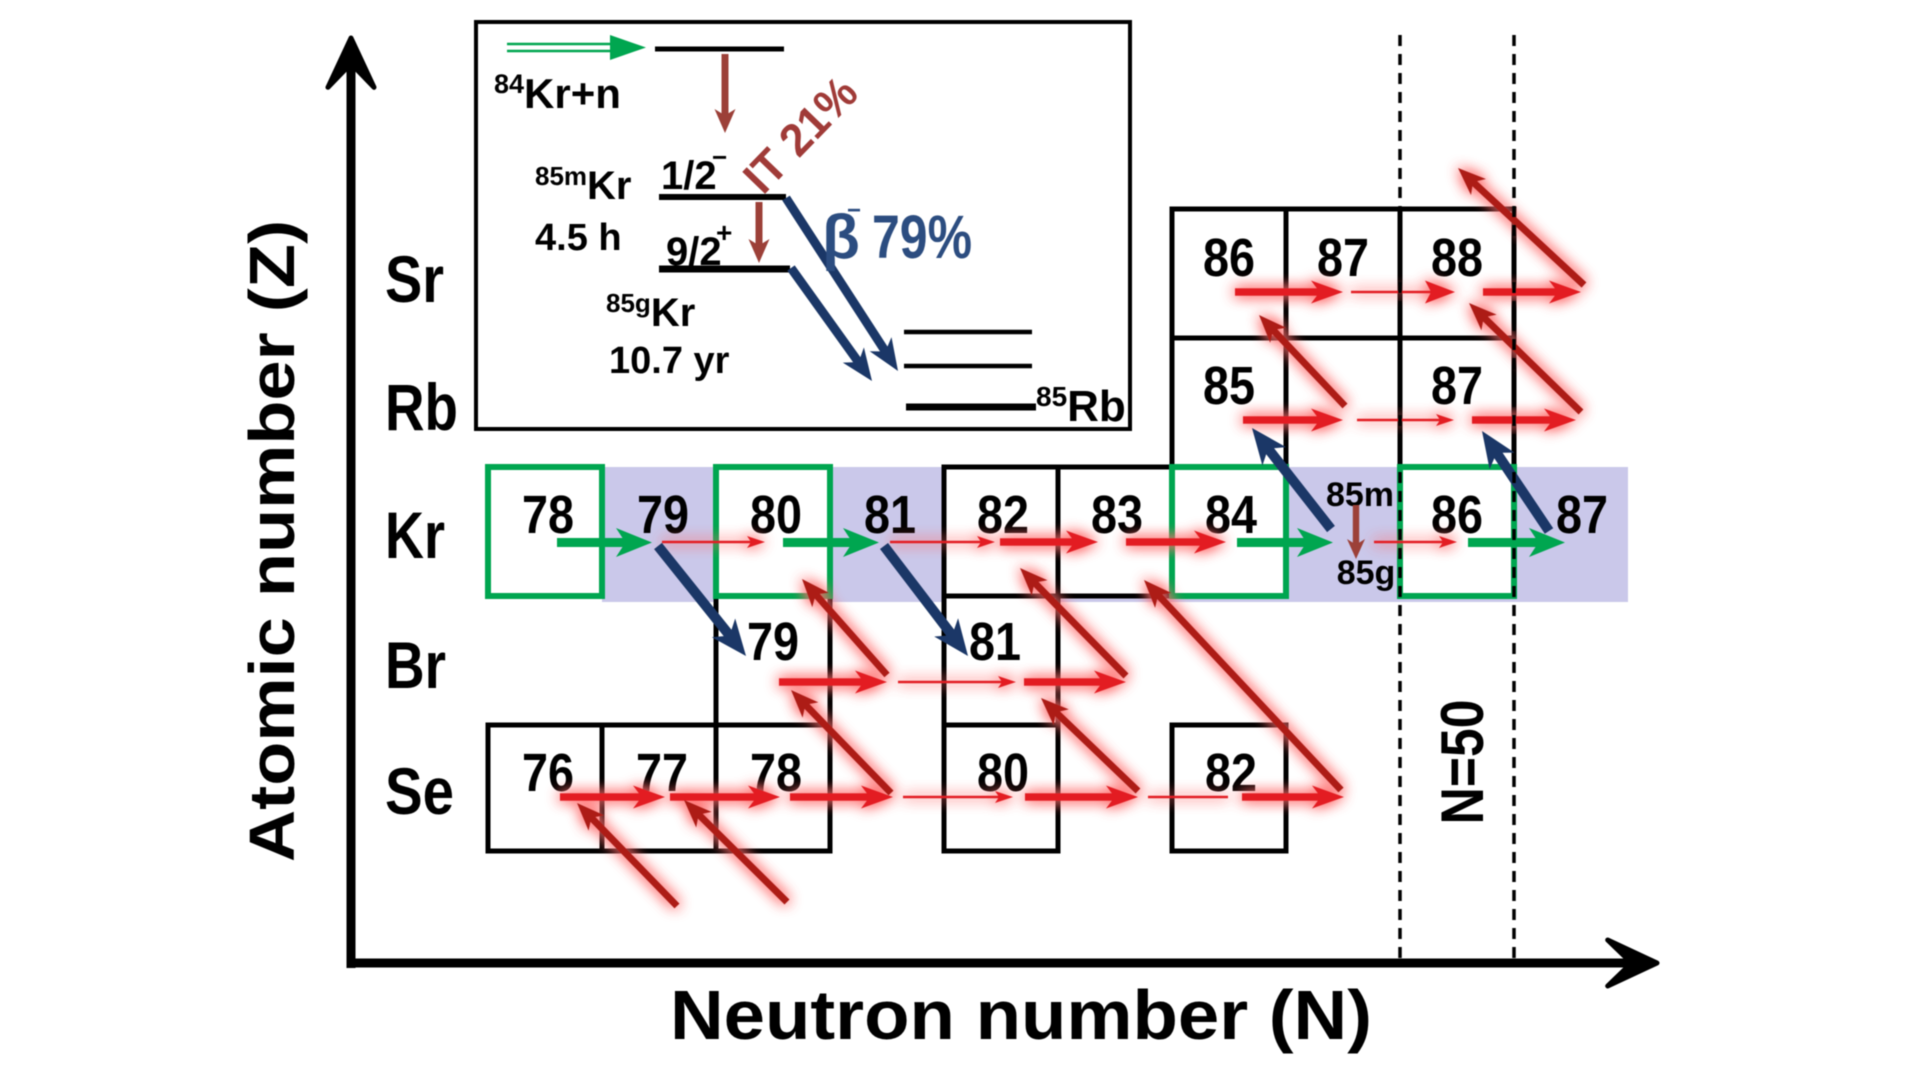 The height and width of the screenshot is (1080, 1920). What do you see at coordinates (669, 361) in the screenshot?
I see `svg-text: 10.7 yr` at bounding box center [669, 361].